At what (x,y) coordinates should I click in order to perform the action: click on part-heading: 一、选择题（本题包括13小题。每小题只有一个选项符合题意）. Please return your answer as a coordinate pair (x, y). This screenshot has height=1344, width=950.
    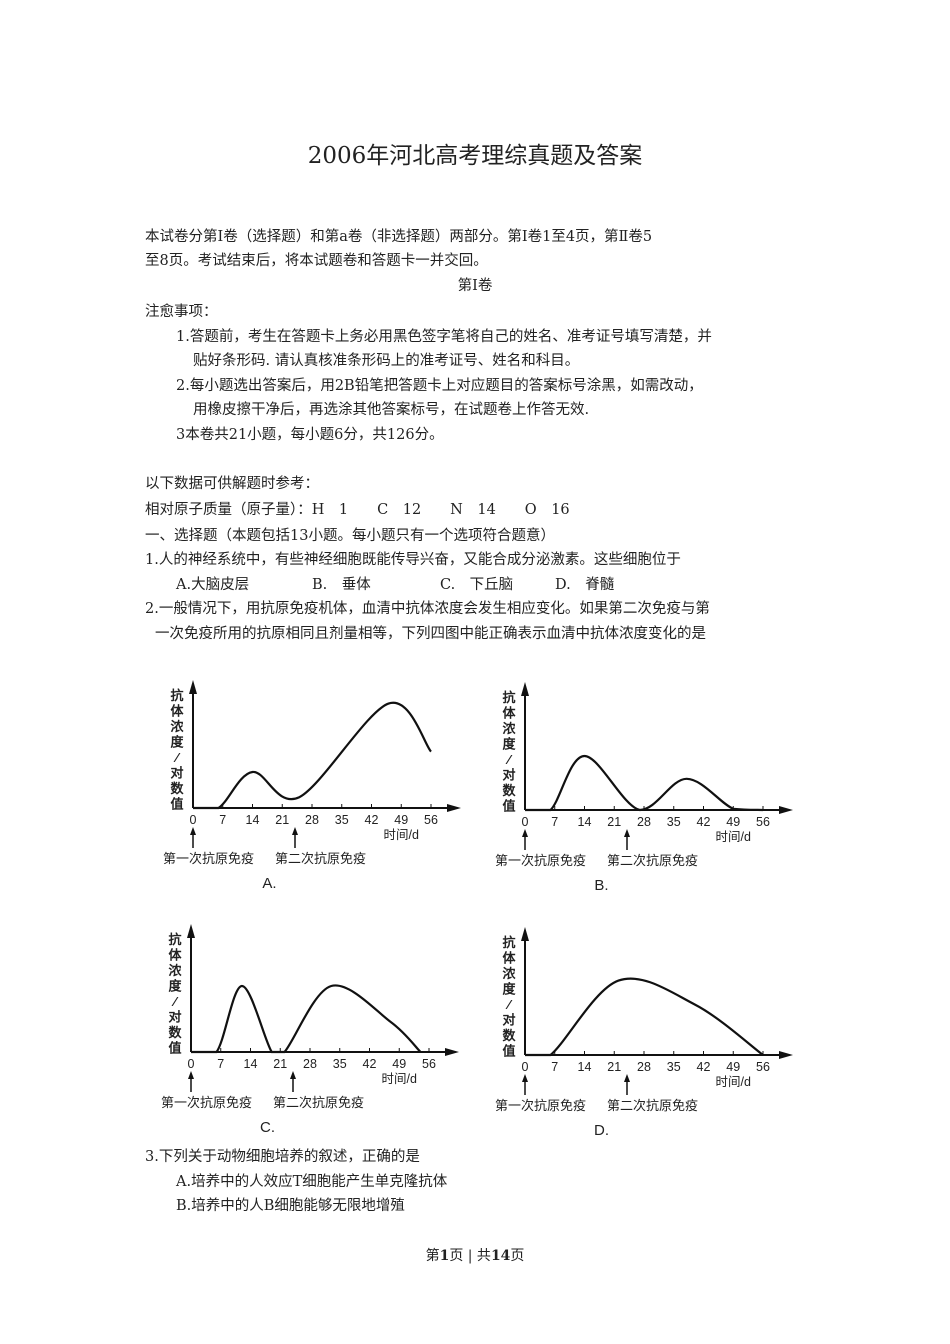
    Looking at the image, I should click on (350, 536).